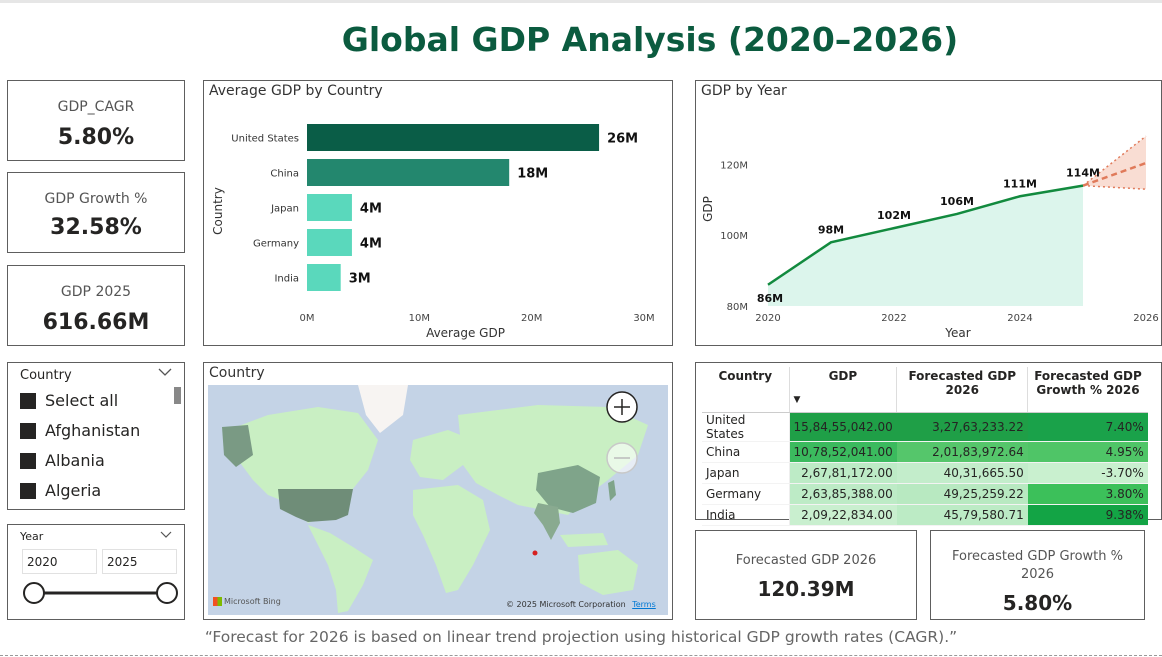  I want to click on table-cell-forecast: 2,01,83,972.64, so click(962, 452).